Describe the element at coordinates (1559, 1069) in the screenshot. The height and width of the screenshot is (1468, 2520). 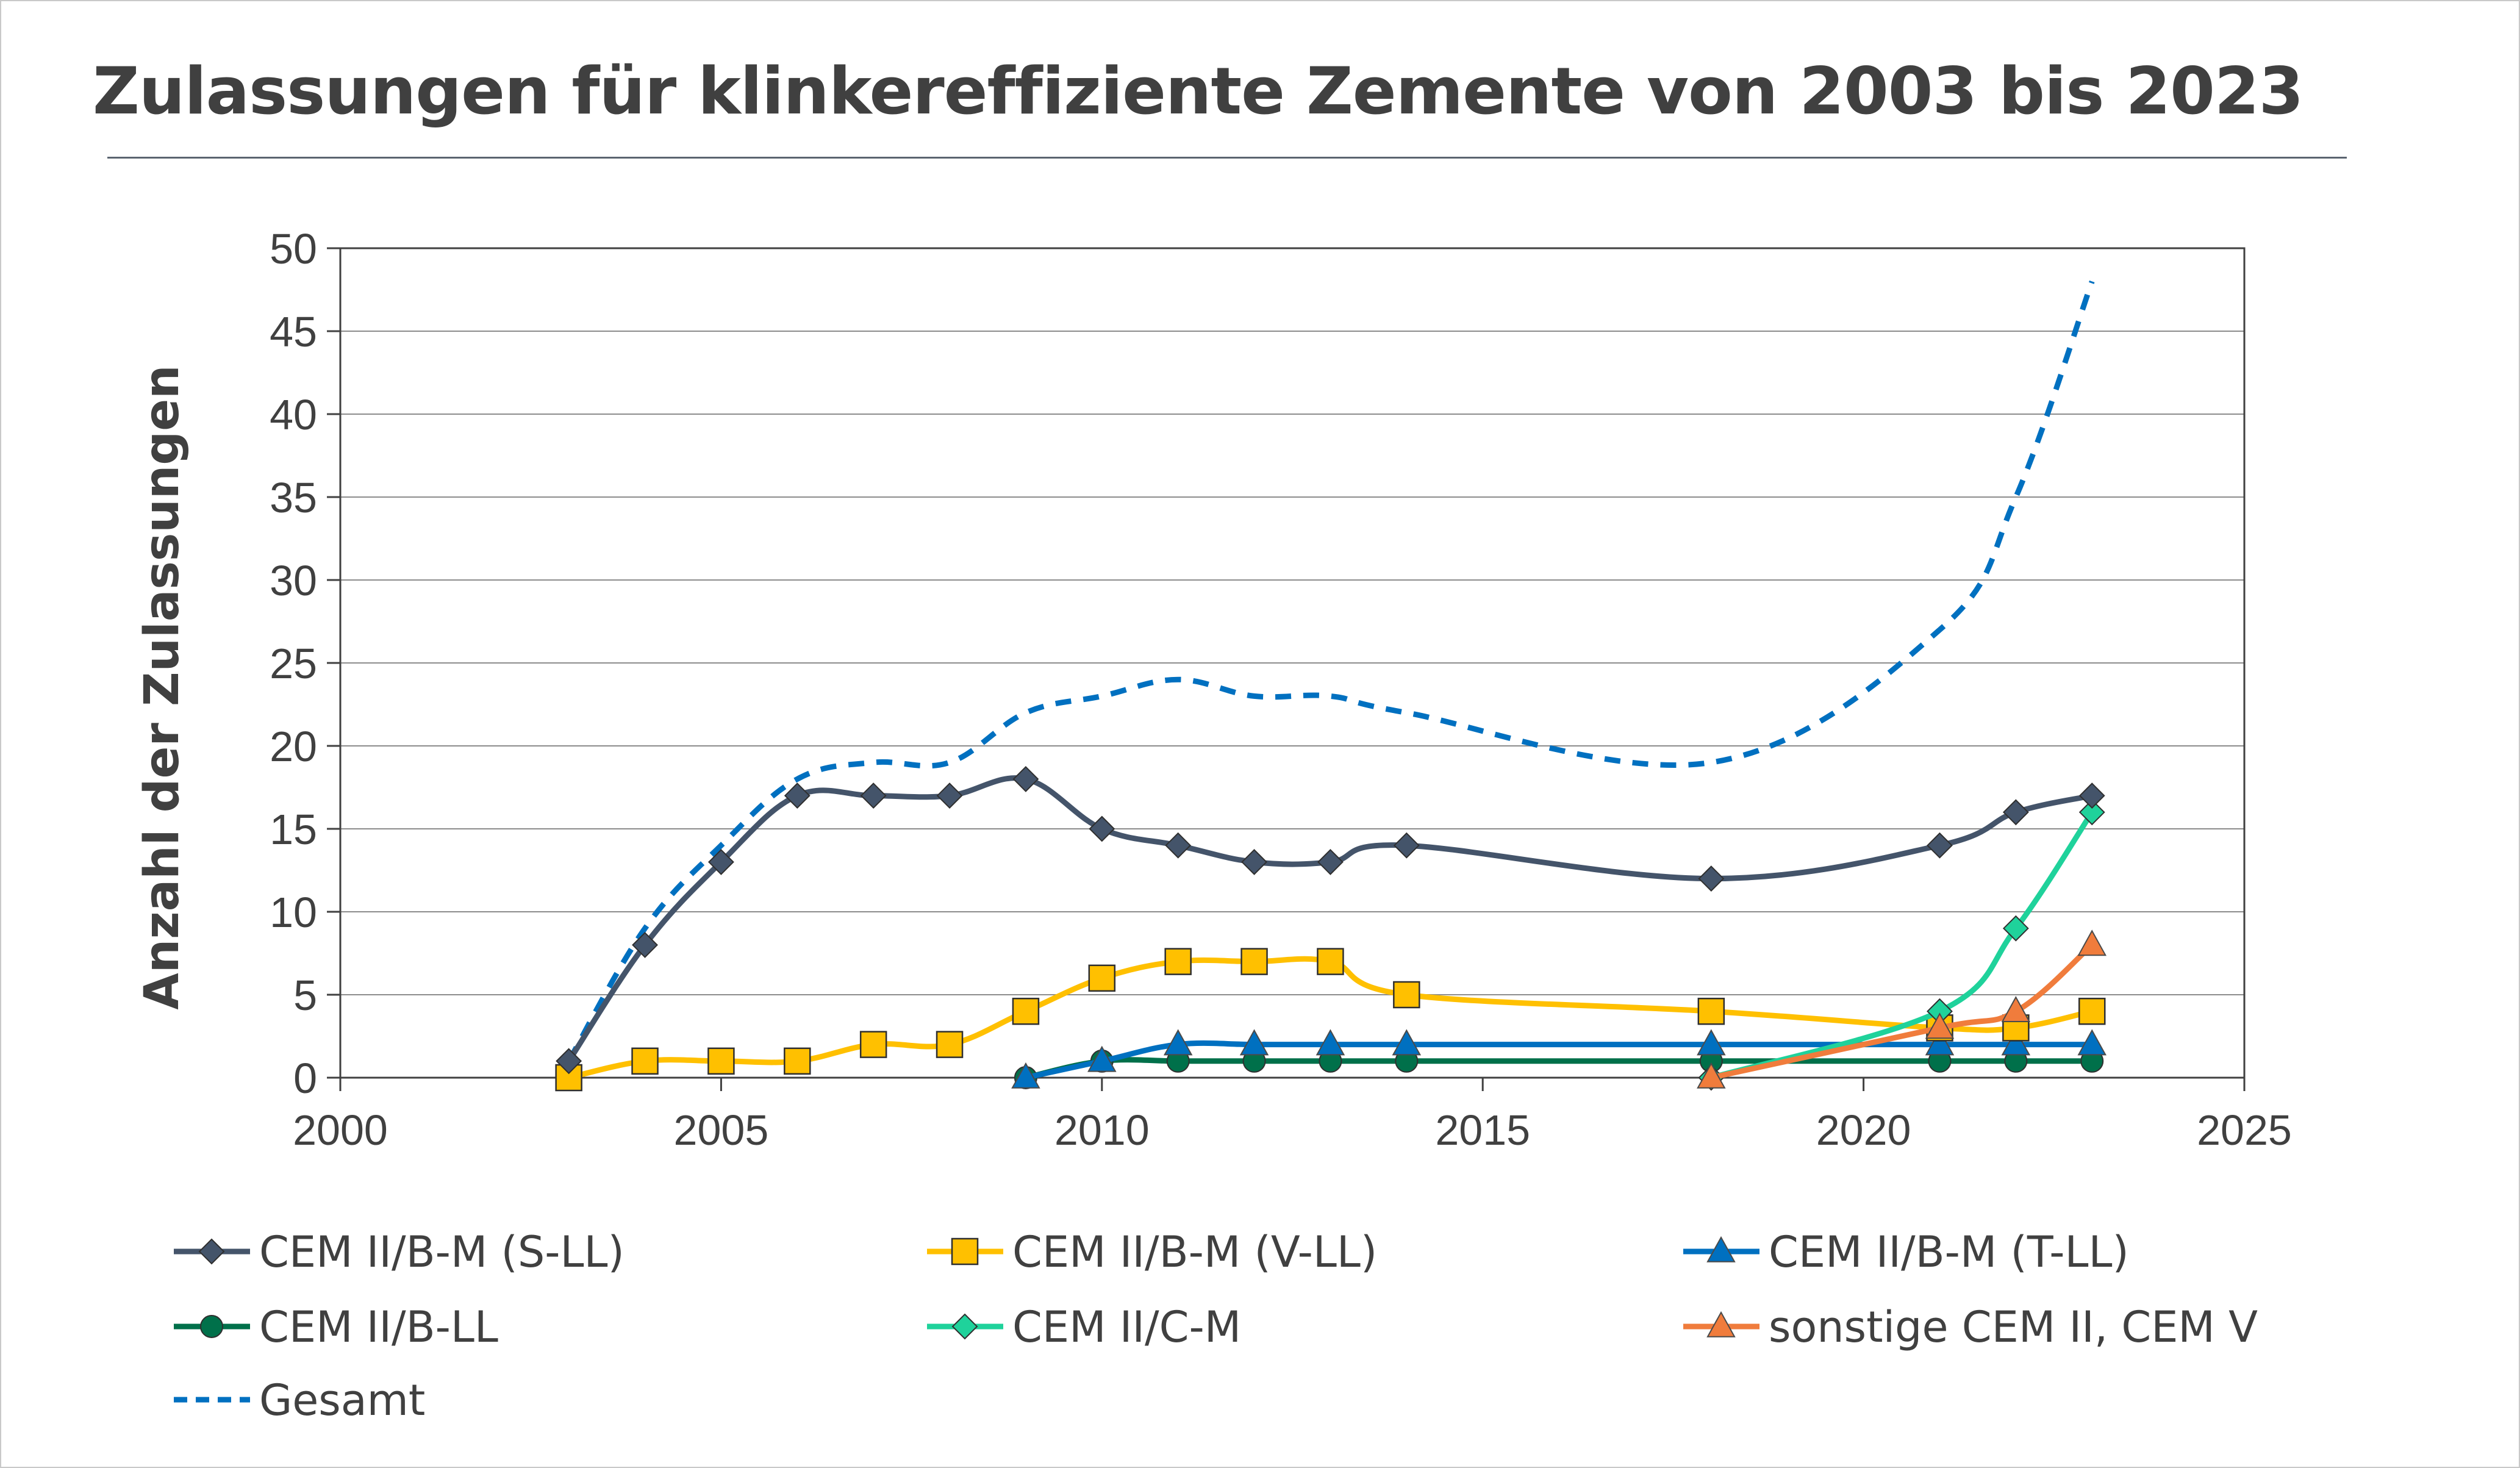
I see `series-cem-ii-b-ll` at that location.